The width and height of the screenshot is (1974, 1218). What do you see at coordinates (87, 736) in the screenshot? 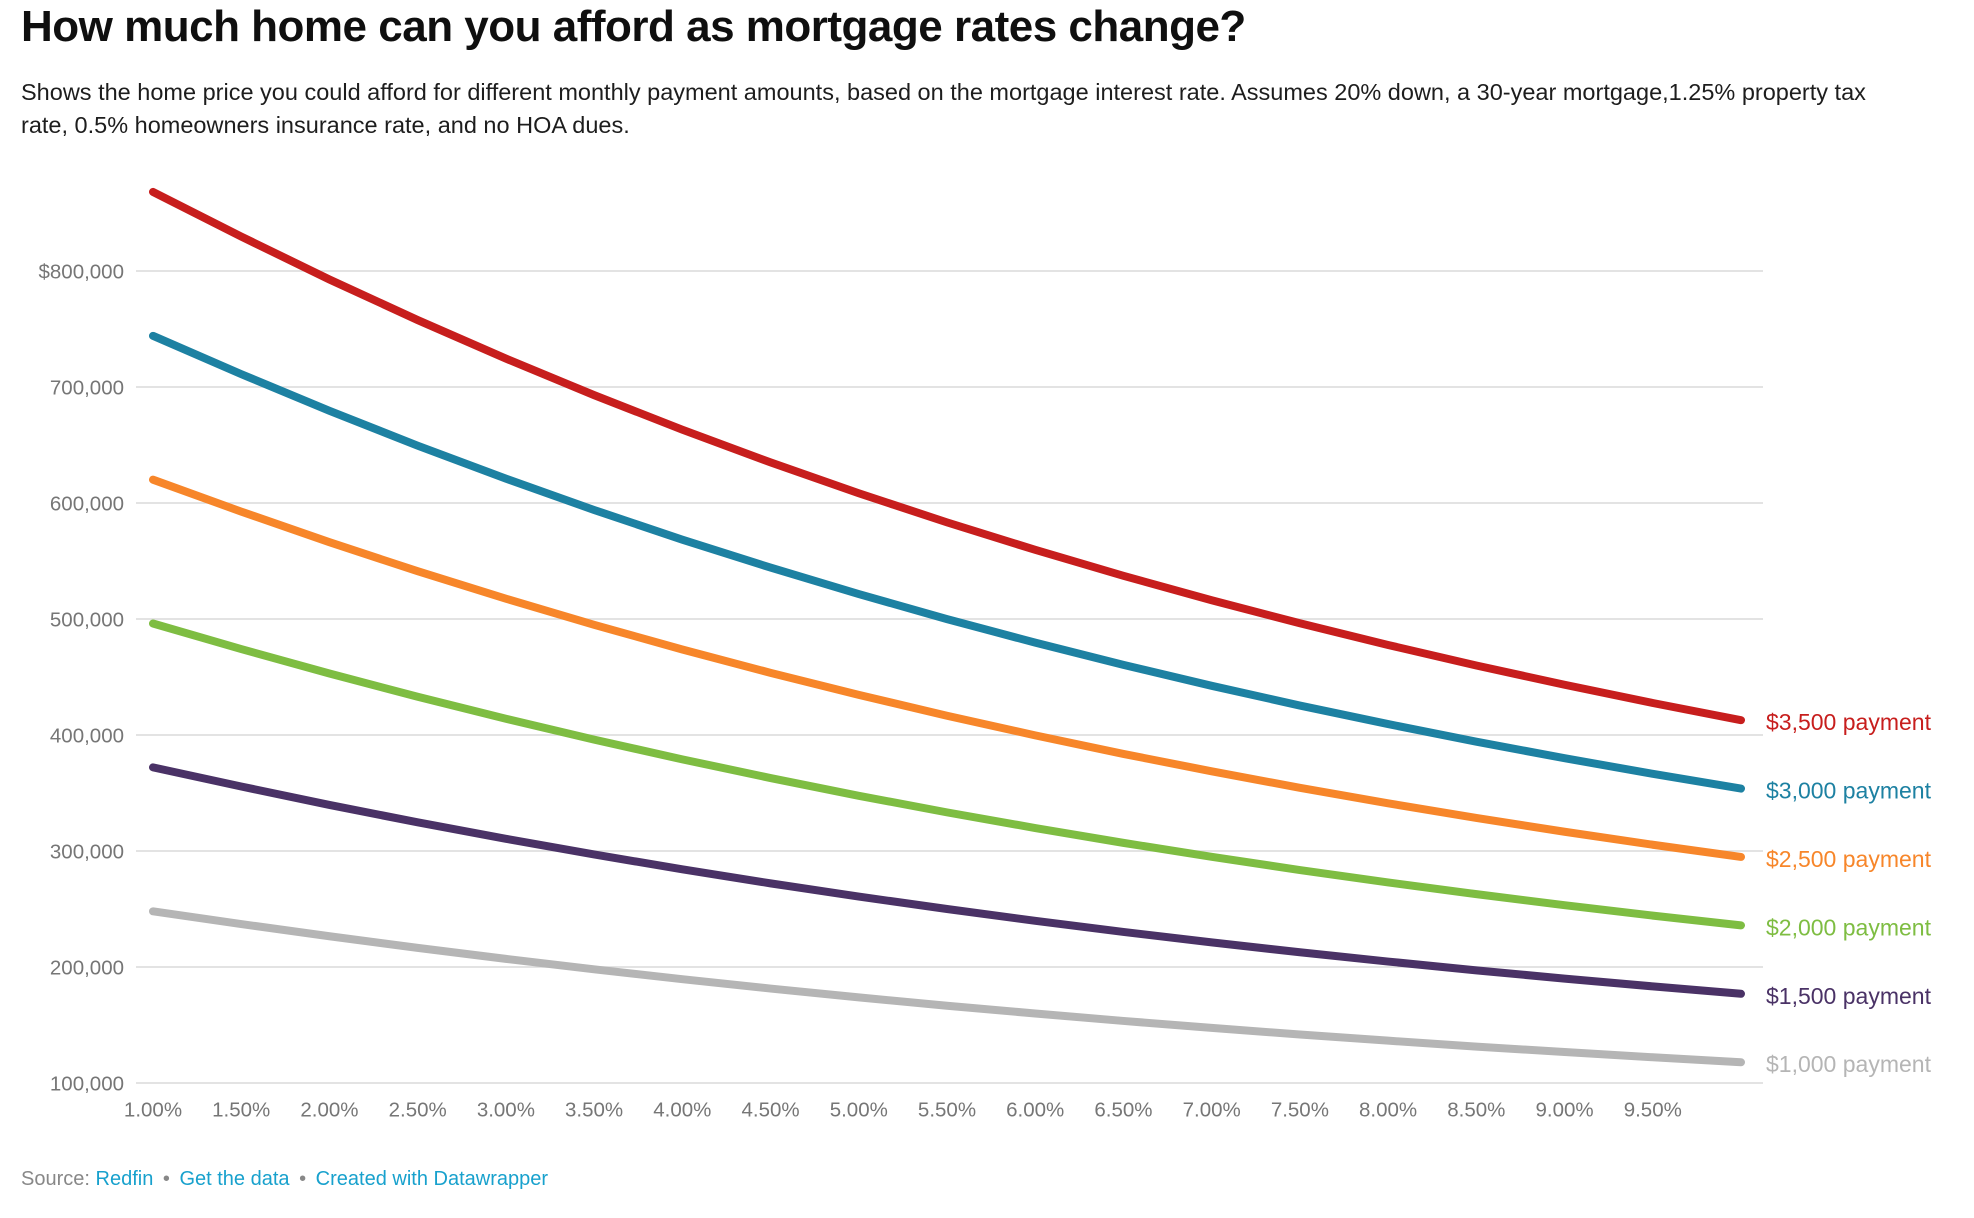
I see `y-tick-label: 400,000` at bounding box center [87, 736].